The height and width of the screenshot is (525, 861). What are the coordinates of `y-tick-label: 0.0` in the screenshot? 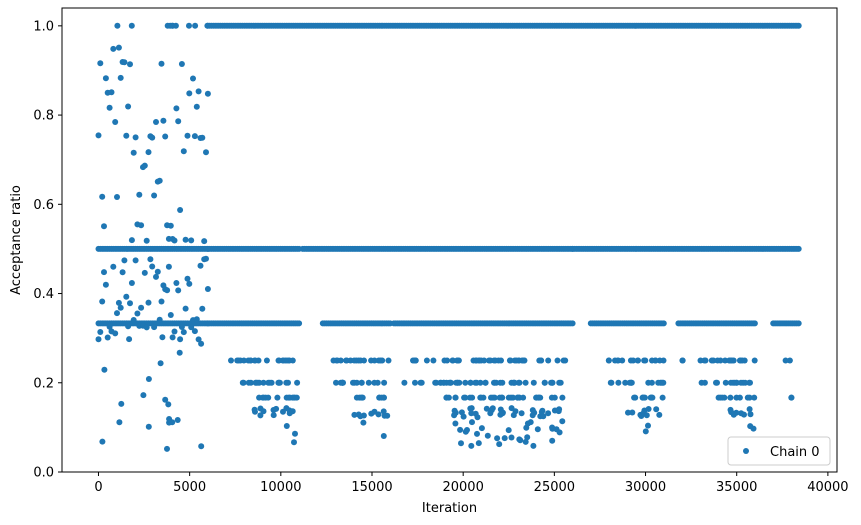 It's located at (43, 473).